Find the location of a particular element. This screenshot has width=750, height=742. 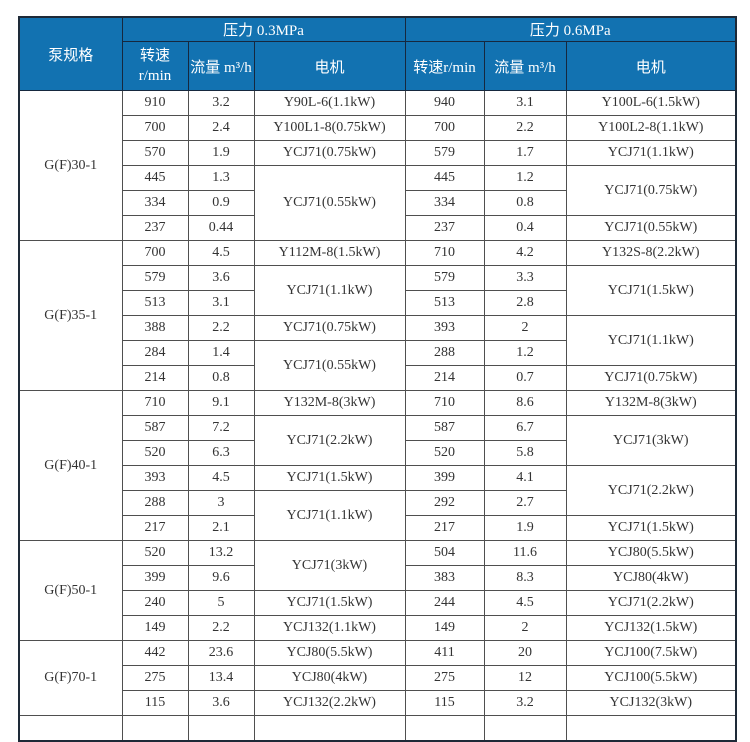

flow-06-cell: 4.5 is located at coordinates (525, 603).